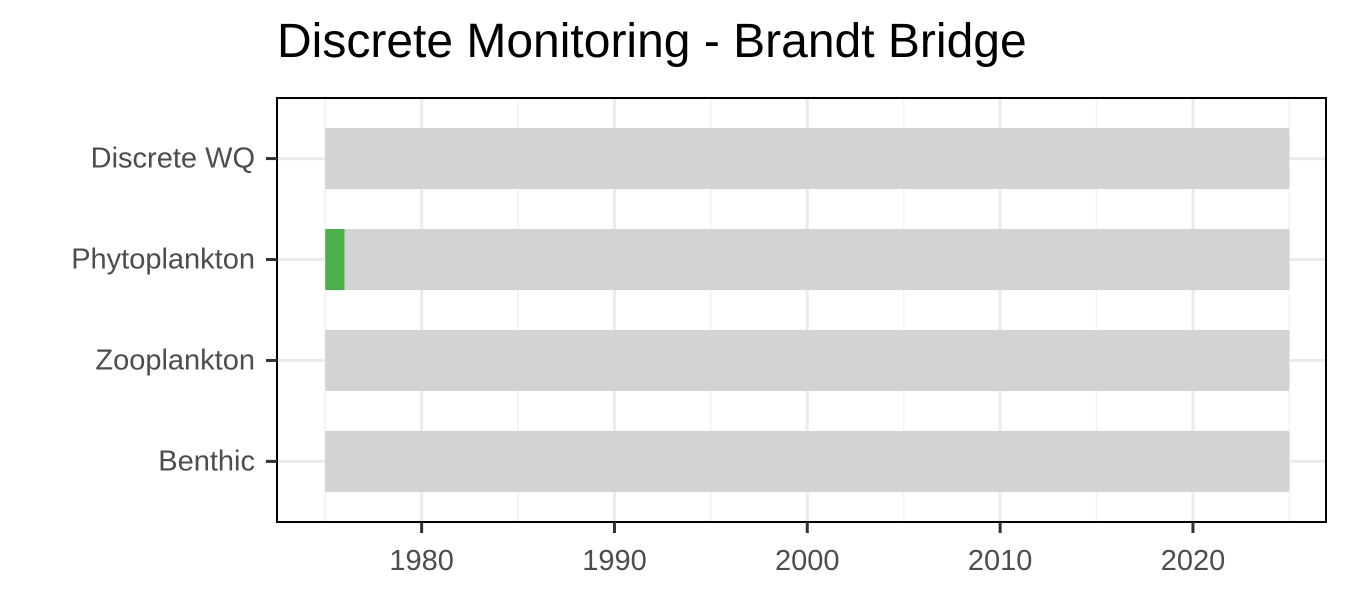  What do you see at coordinates (807, 159) in the screenshot?
I see `bar-discrete-wq-no-data` at bounding box center [807, 159].